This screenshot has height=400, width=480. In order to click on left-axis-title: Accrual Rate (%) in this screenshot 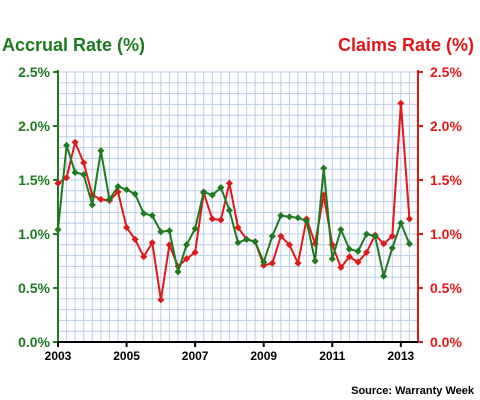, I will do `click(73, 45)`.